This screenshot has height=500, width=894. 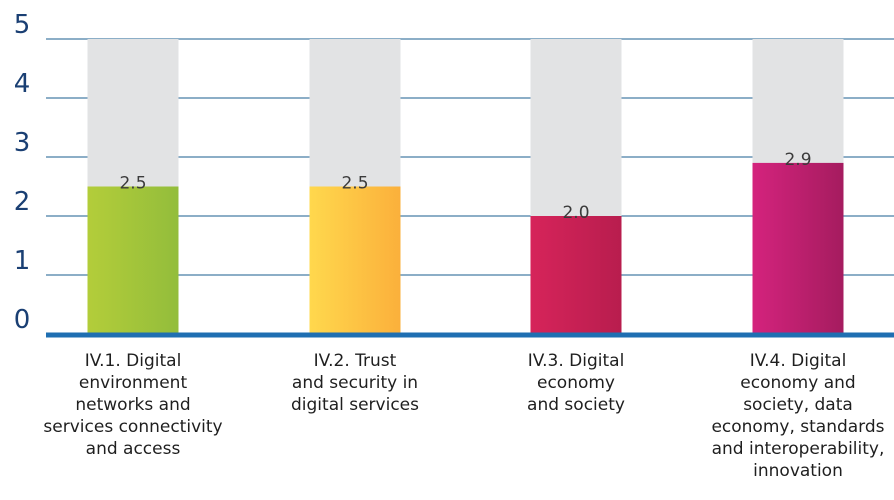 What do you see at coordinates (22, 202) in the screenshot?
I see `y-tick-label: 2` at bounding box center [22, 202].